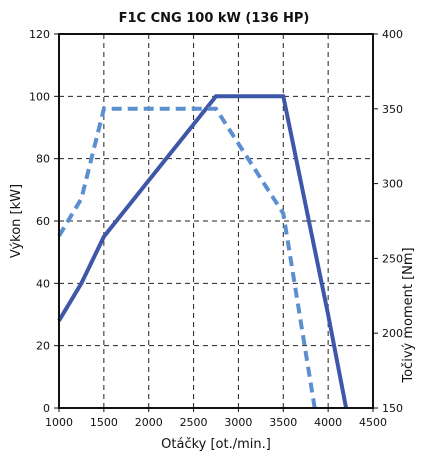  Describe the element at coordinates (388, 221) in the screenshot. I see `y-axis-right: 150 200 250 300 350 400` at that location.